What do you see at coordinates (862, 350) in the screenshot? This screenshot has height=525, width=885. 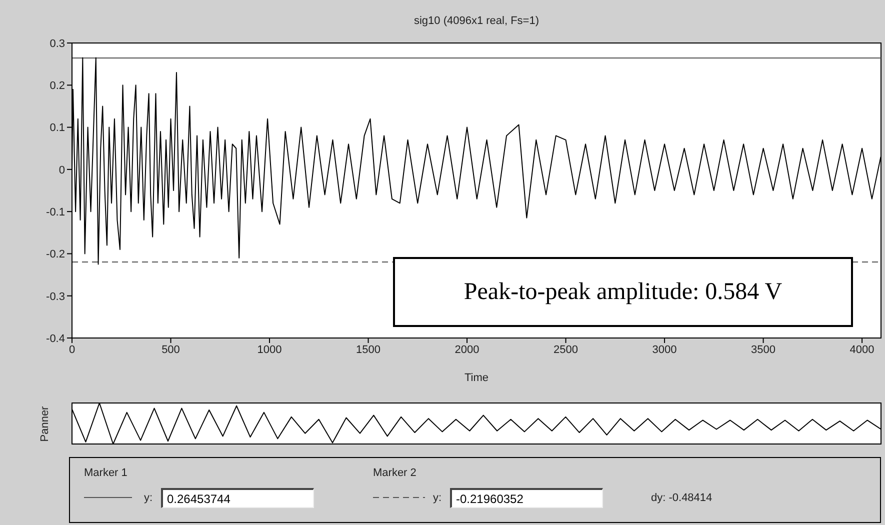 I see `x-tick-label: 4000` at bounding box center [862, 350].